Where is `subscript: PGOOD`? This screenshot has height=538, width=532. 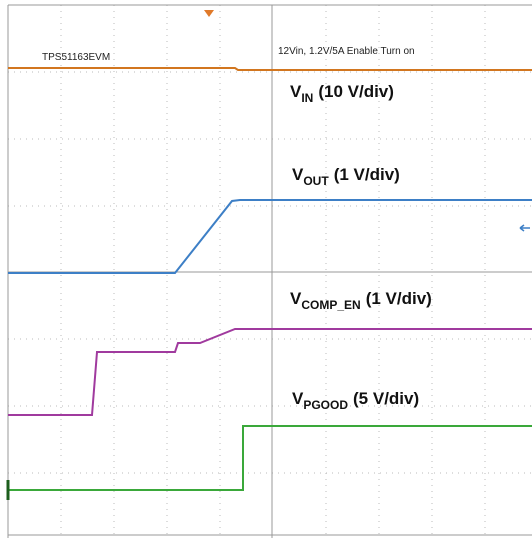 subscript: PGOOD is located at coordinates (325, 405).